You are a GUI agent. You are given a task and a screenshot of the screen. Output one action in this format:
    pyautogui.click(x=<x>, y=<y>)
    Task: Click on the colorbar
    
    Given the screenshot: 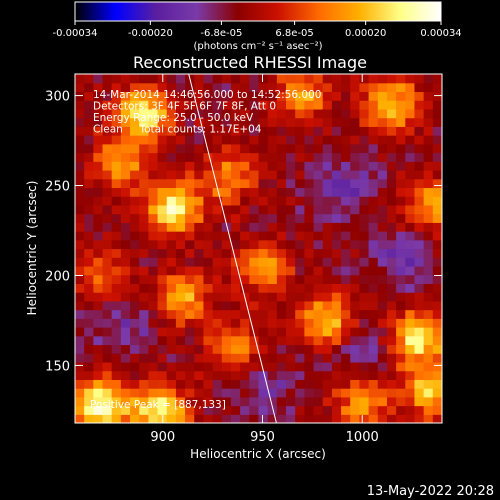 What is the action you would take?
    pyautogui.click(x=258, y=11)
    